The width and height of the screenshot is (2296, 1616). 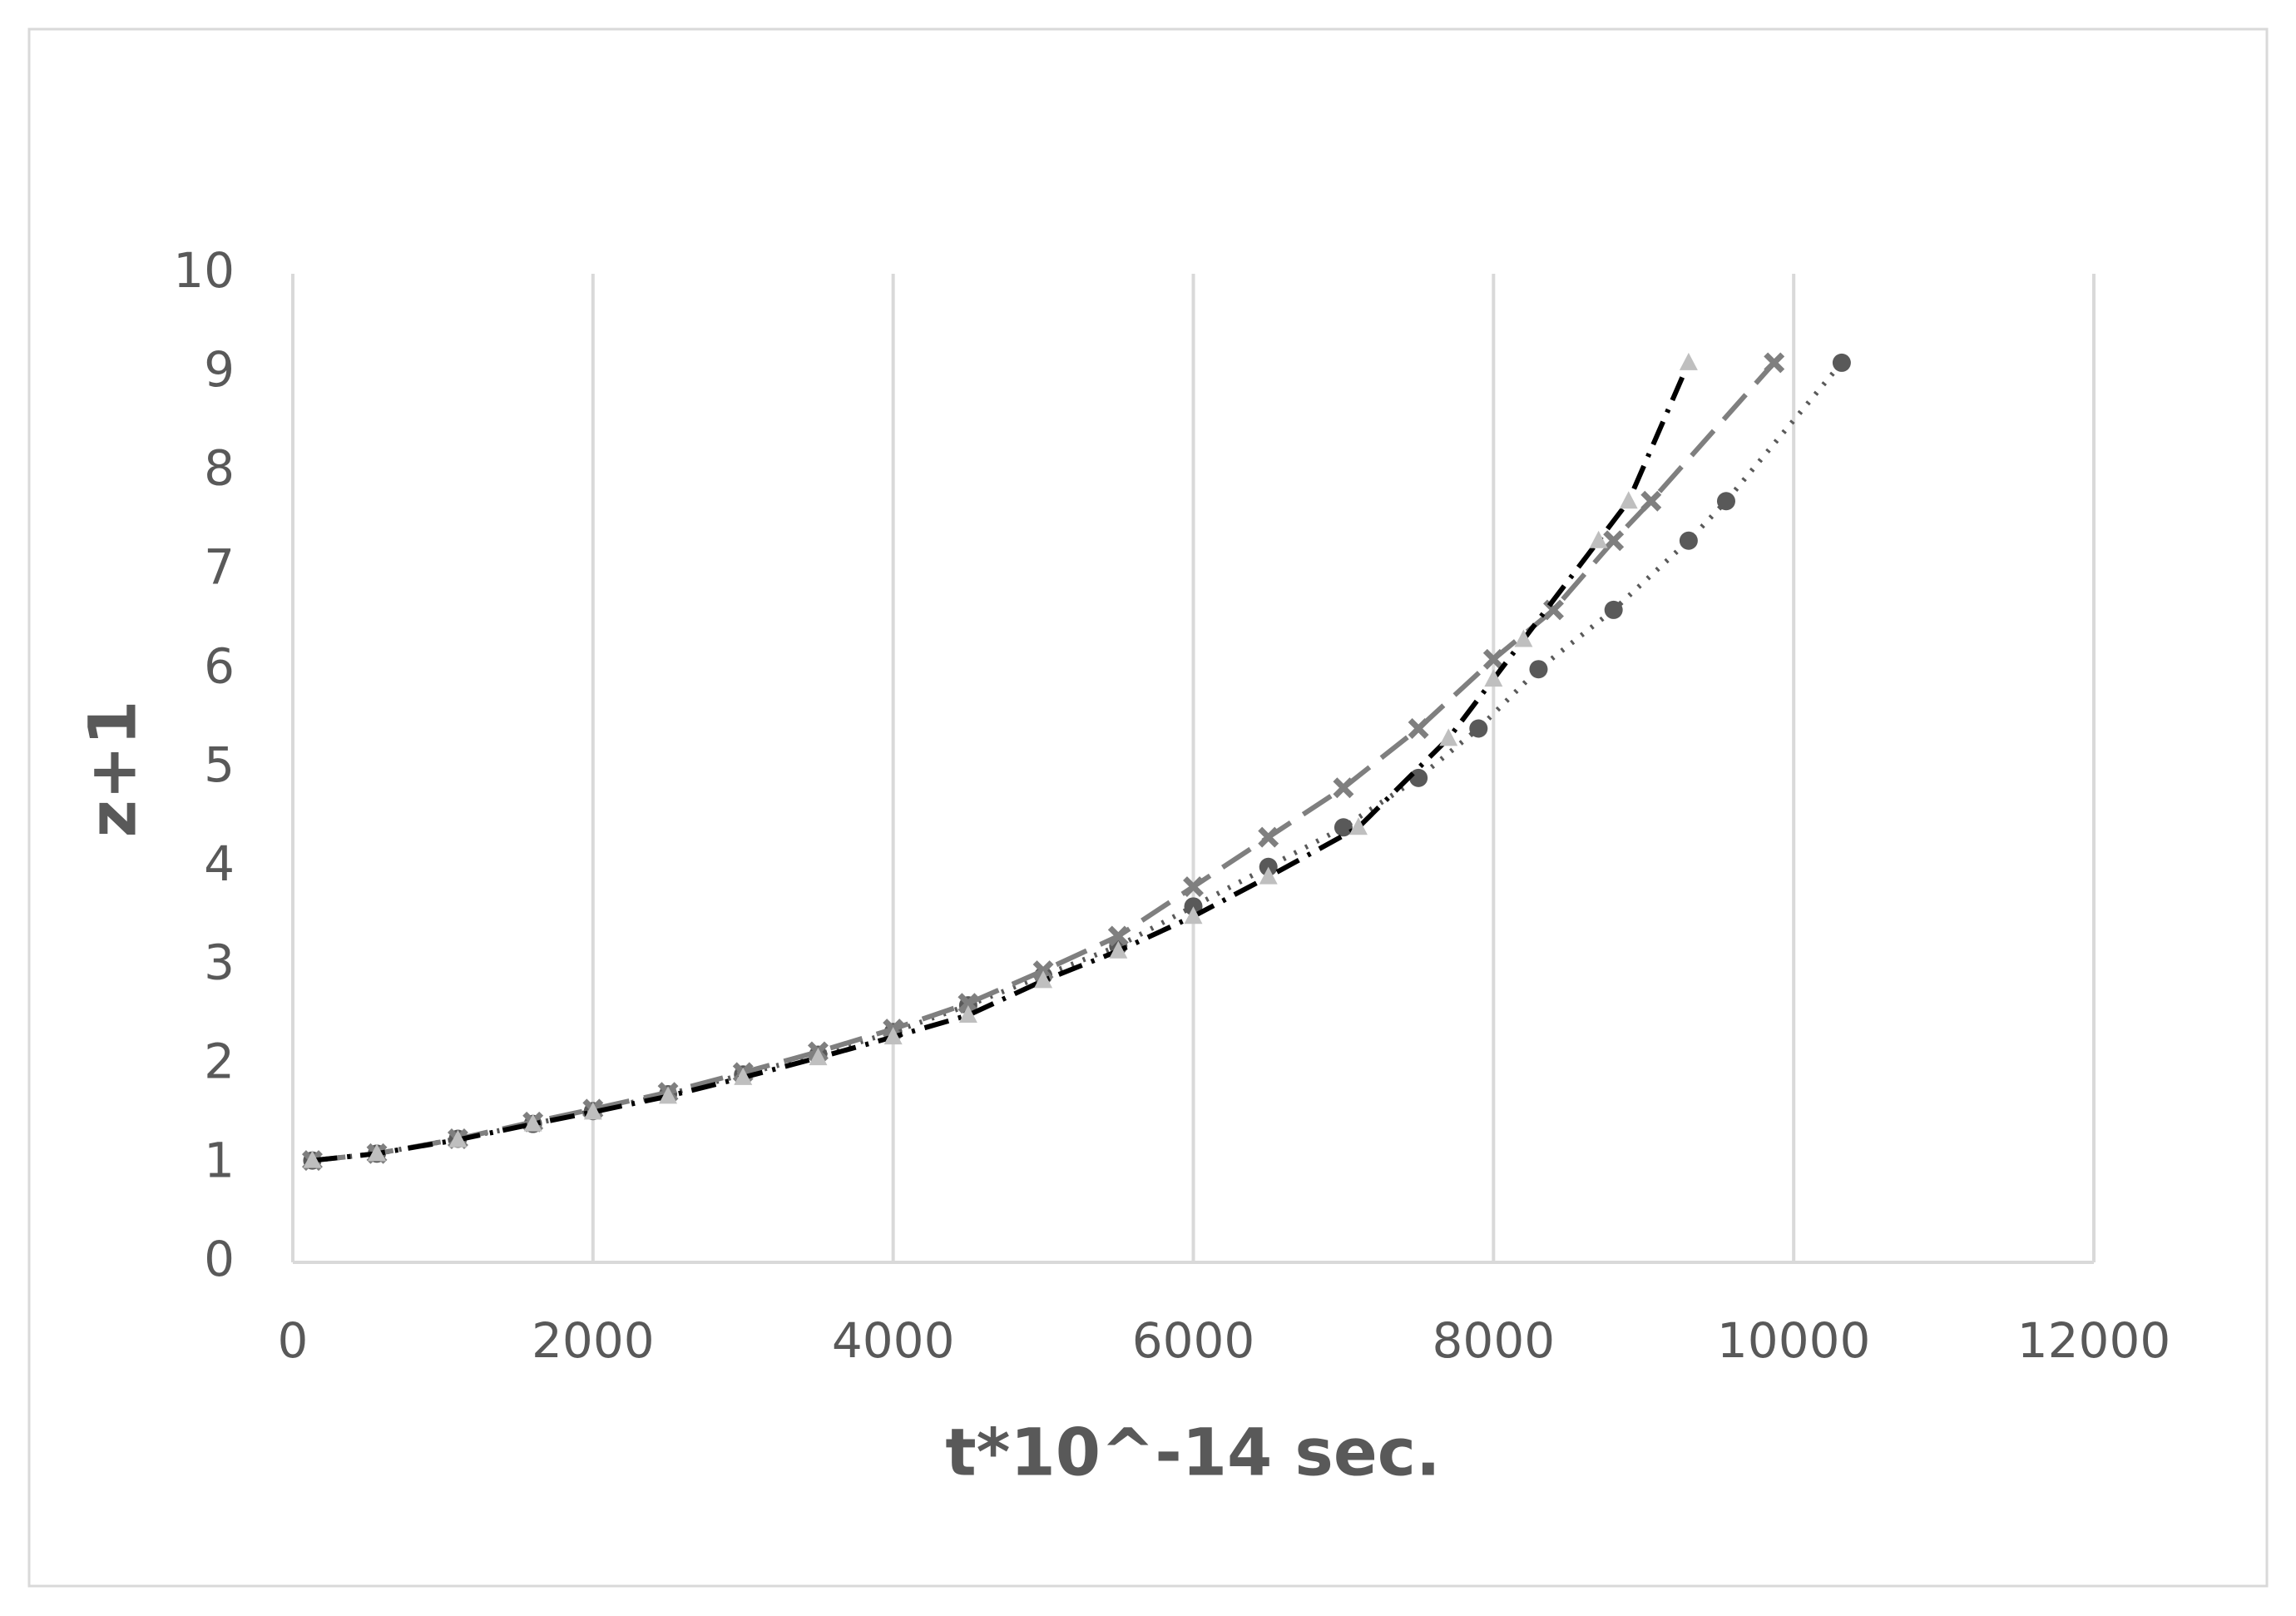 What do you see at coordinates (893, 1340) in the screenshot?
I see `x-tick-label: 4000` at bounding box center [893, 1340].